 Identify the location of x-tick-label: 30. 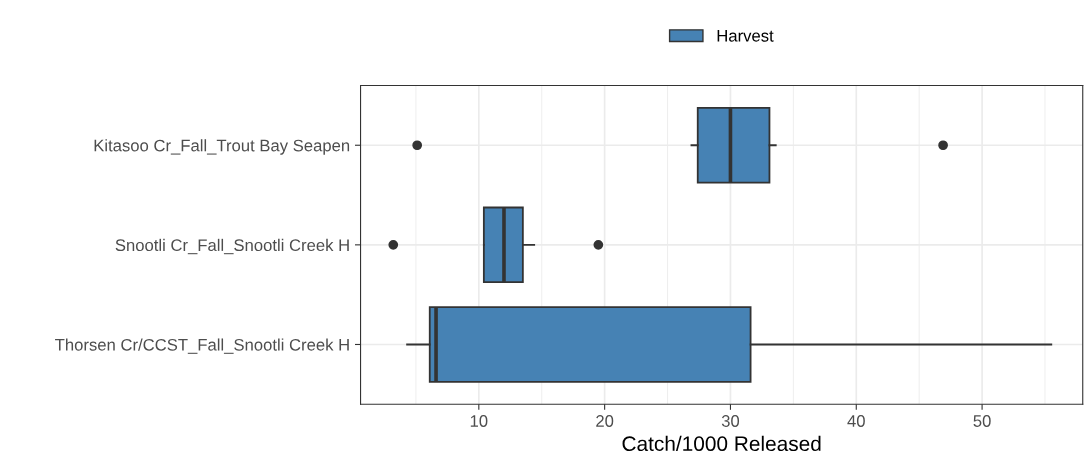
(730, 421).